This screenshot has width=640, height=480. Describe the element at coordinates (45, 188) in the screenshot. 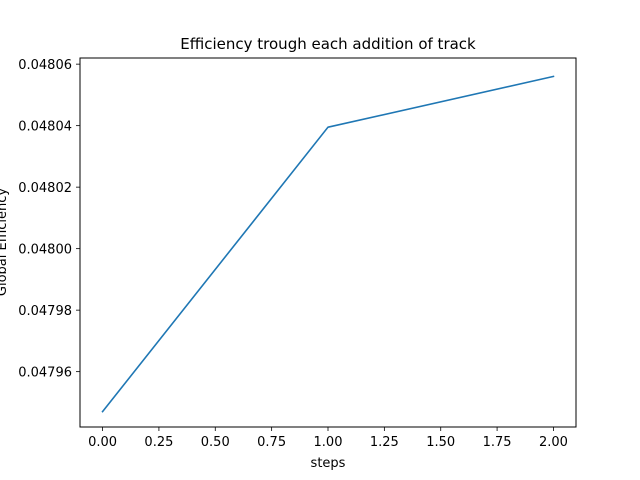

I see `y-tick-label: 0.04802` at that location.